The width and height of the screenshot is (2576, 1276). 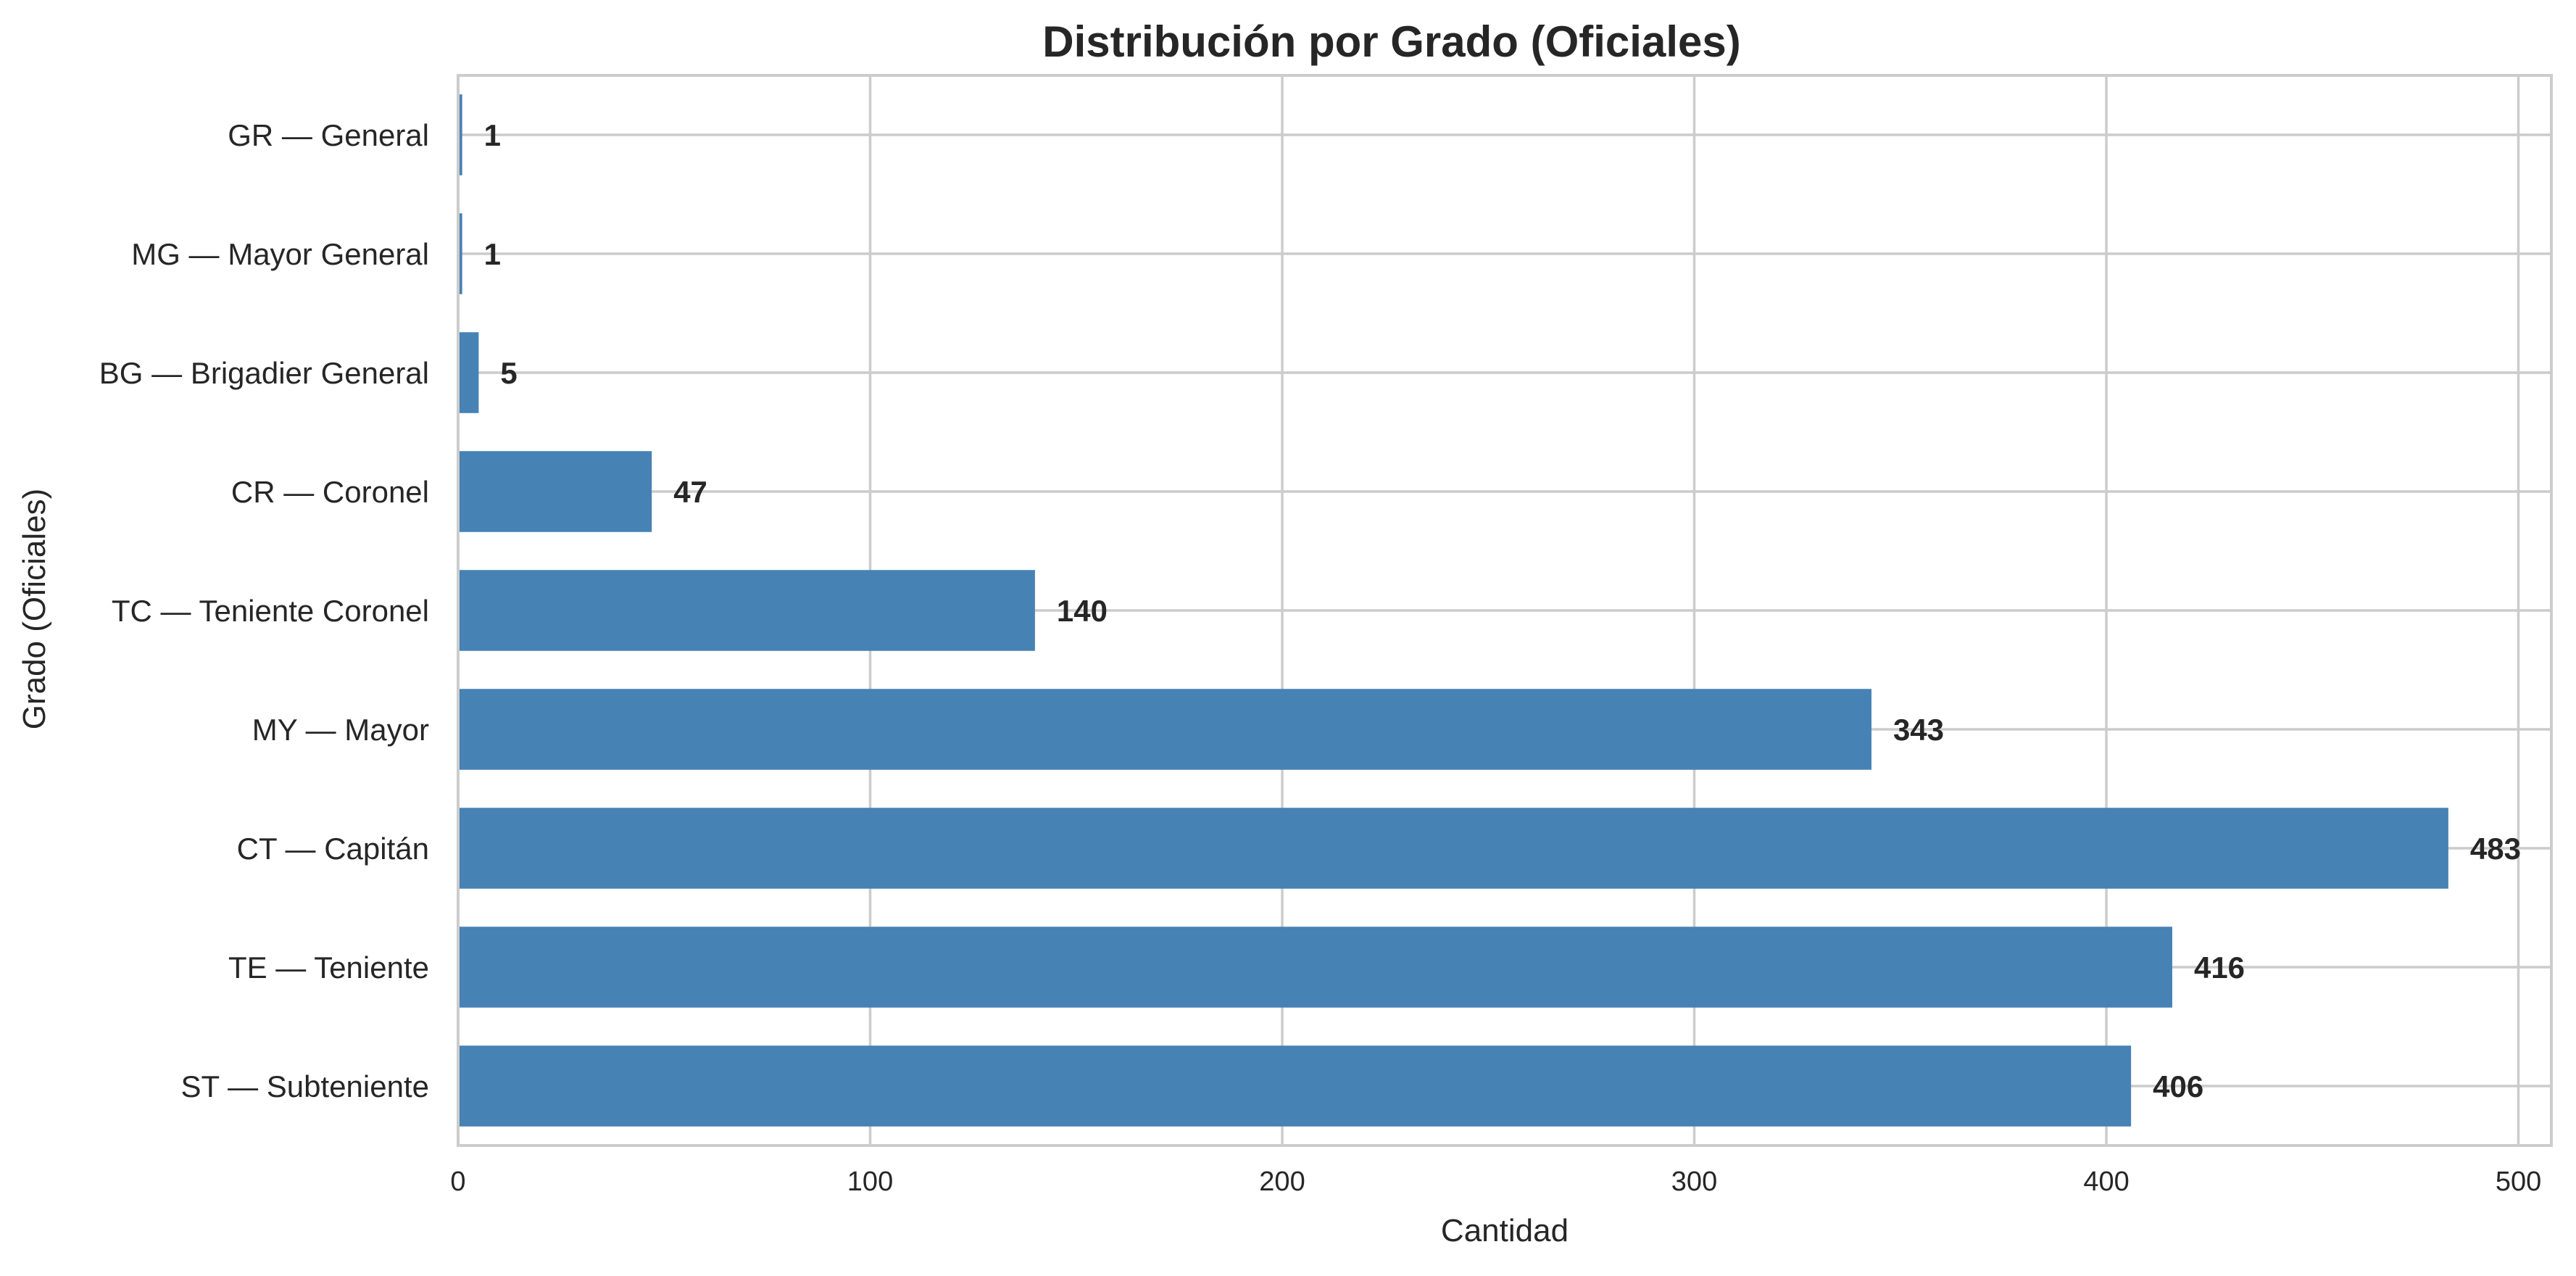 What do you see at coordinates (1505, 1230) in the screenshot?
I see `x-axis-label: Cantidad` at bounding box center [1505, 1230].